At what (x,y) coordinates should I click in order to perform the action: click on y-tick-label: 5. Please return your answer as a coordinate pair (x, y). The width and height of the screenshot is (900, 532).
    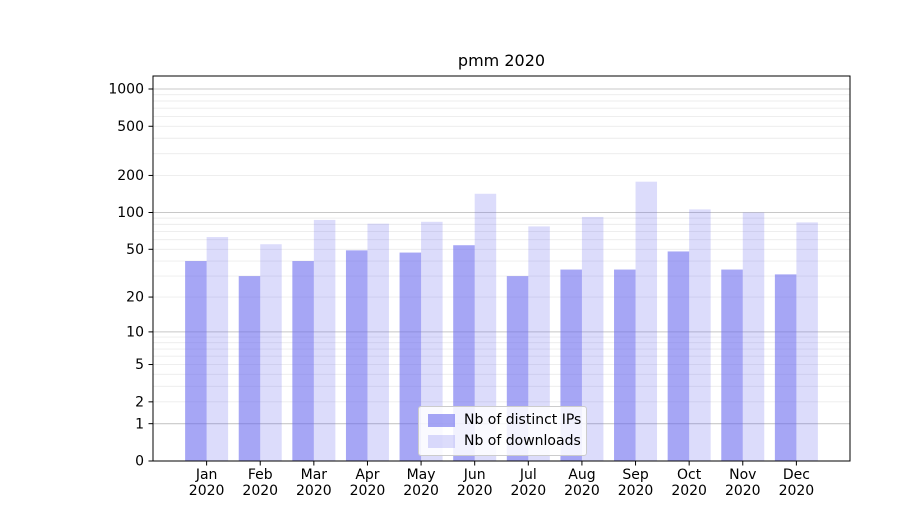
    Looking at the image, I should click on (139, 365).